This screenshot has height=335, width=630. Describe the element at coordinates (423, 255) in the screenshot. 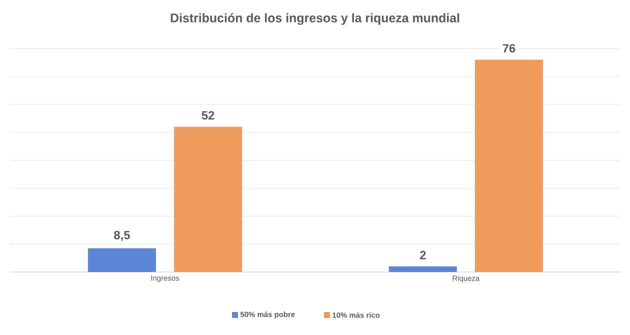

I see `data-label: 2` at that location.